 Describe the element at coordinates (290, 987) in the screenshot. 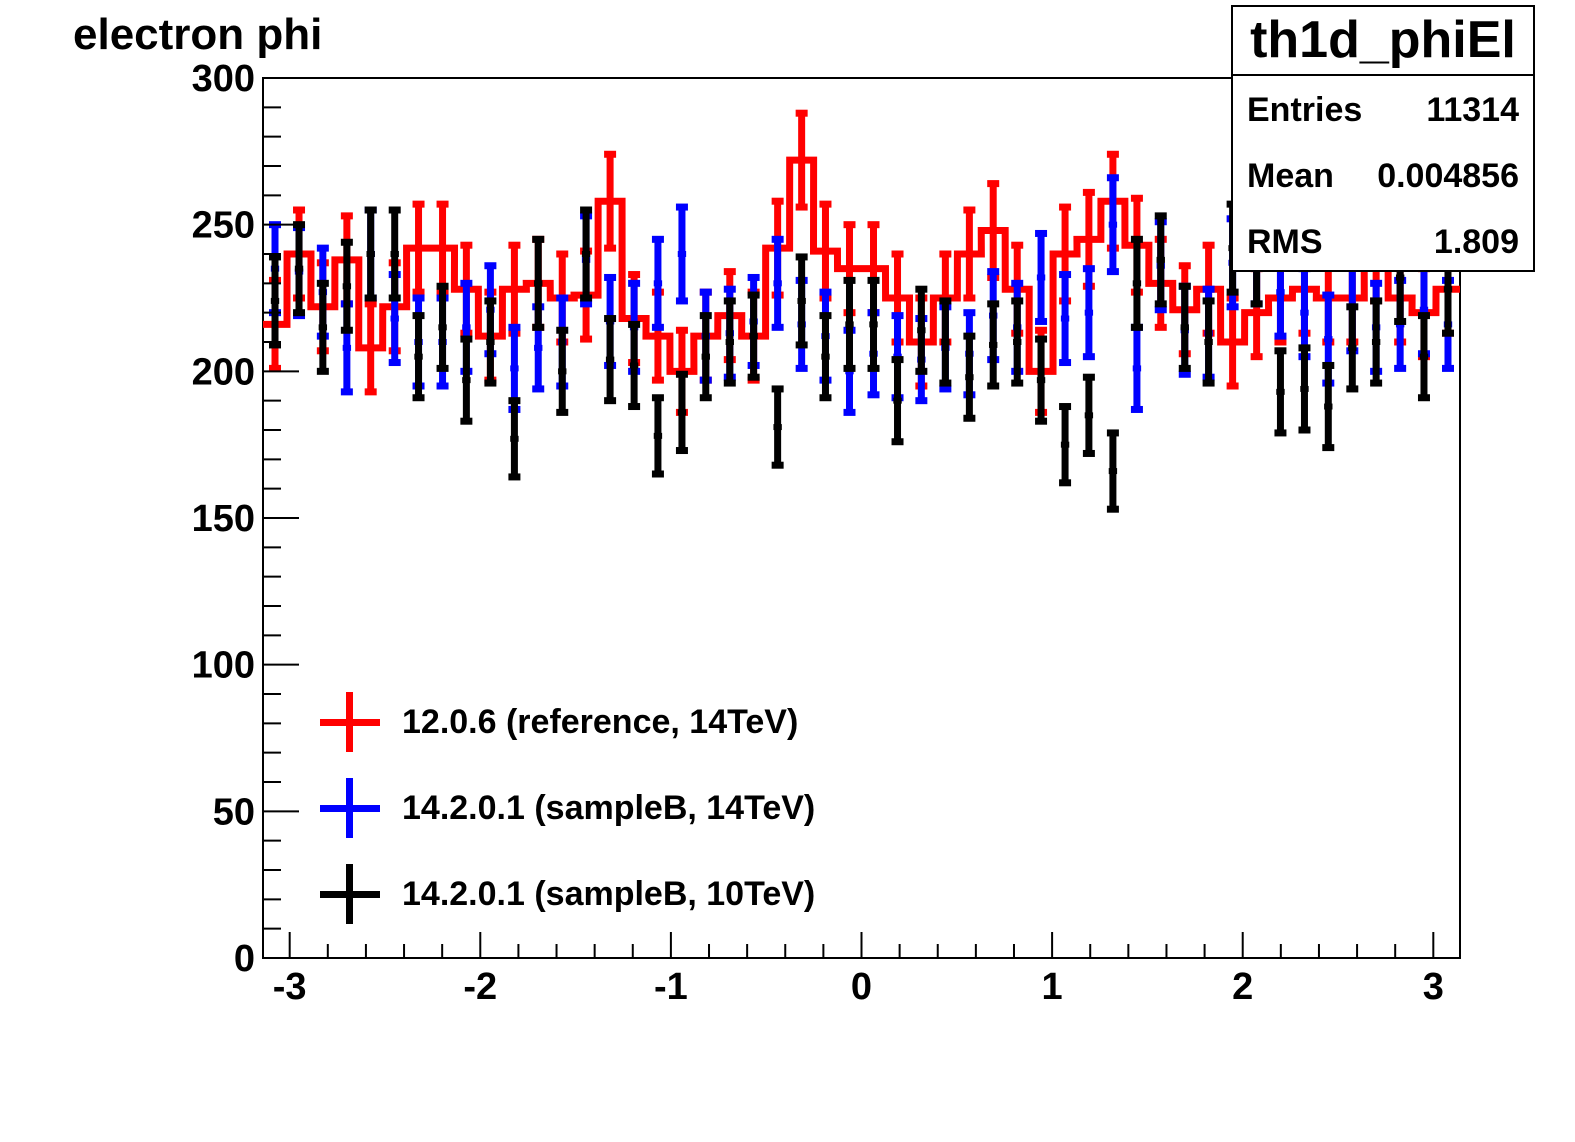

I see `x-tick-label: -3` at that location.